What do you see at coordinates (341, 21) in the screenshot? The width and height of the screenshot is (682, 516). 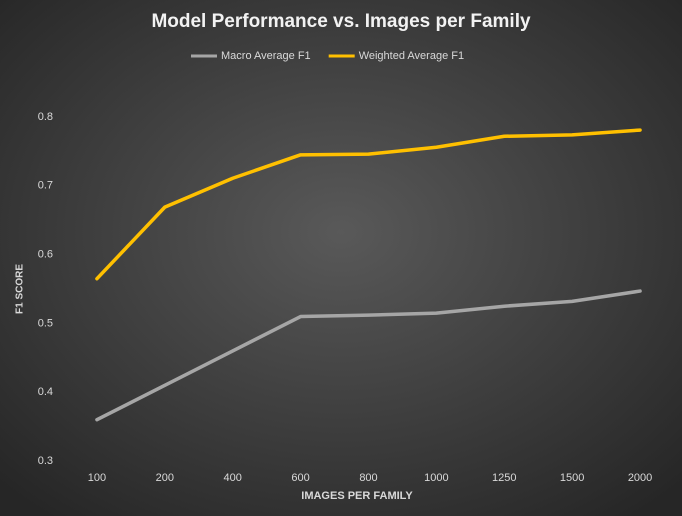 I see `chart-title: Model Performance vs. Images per Family` at bounding box center [341, 21].